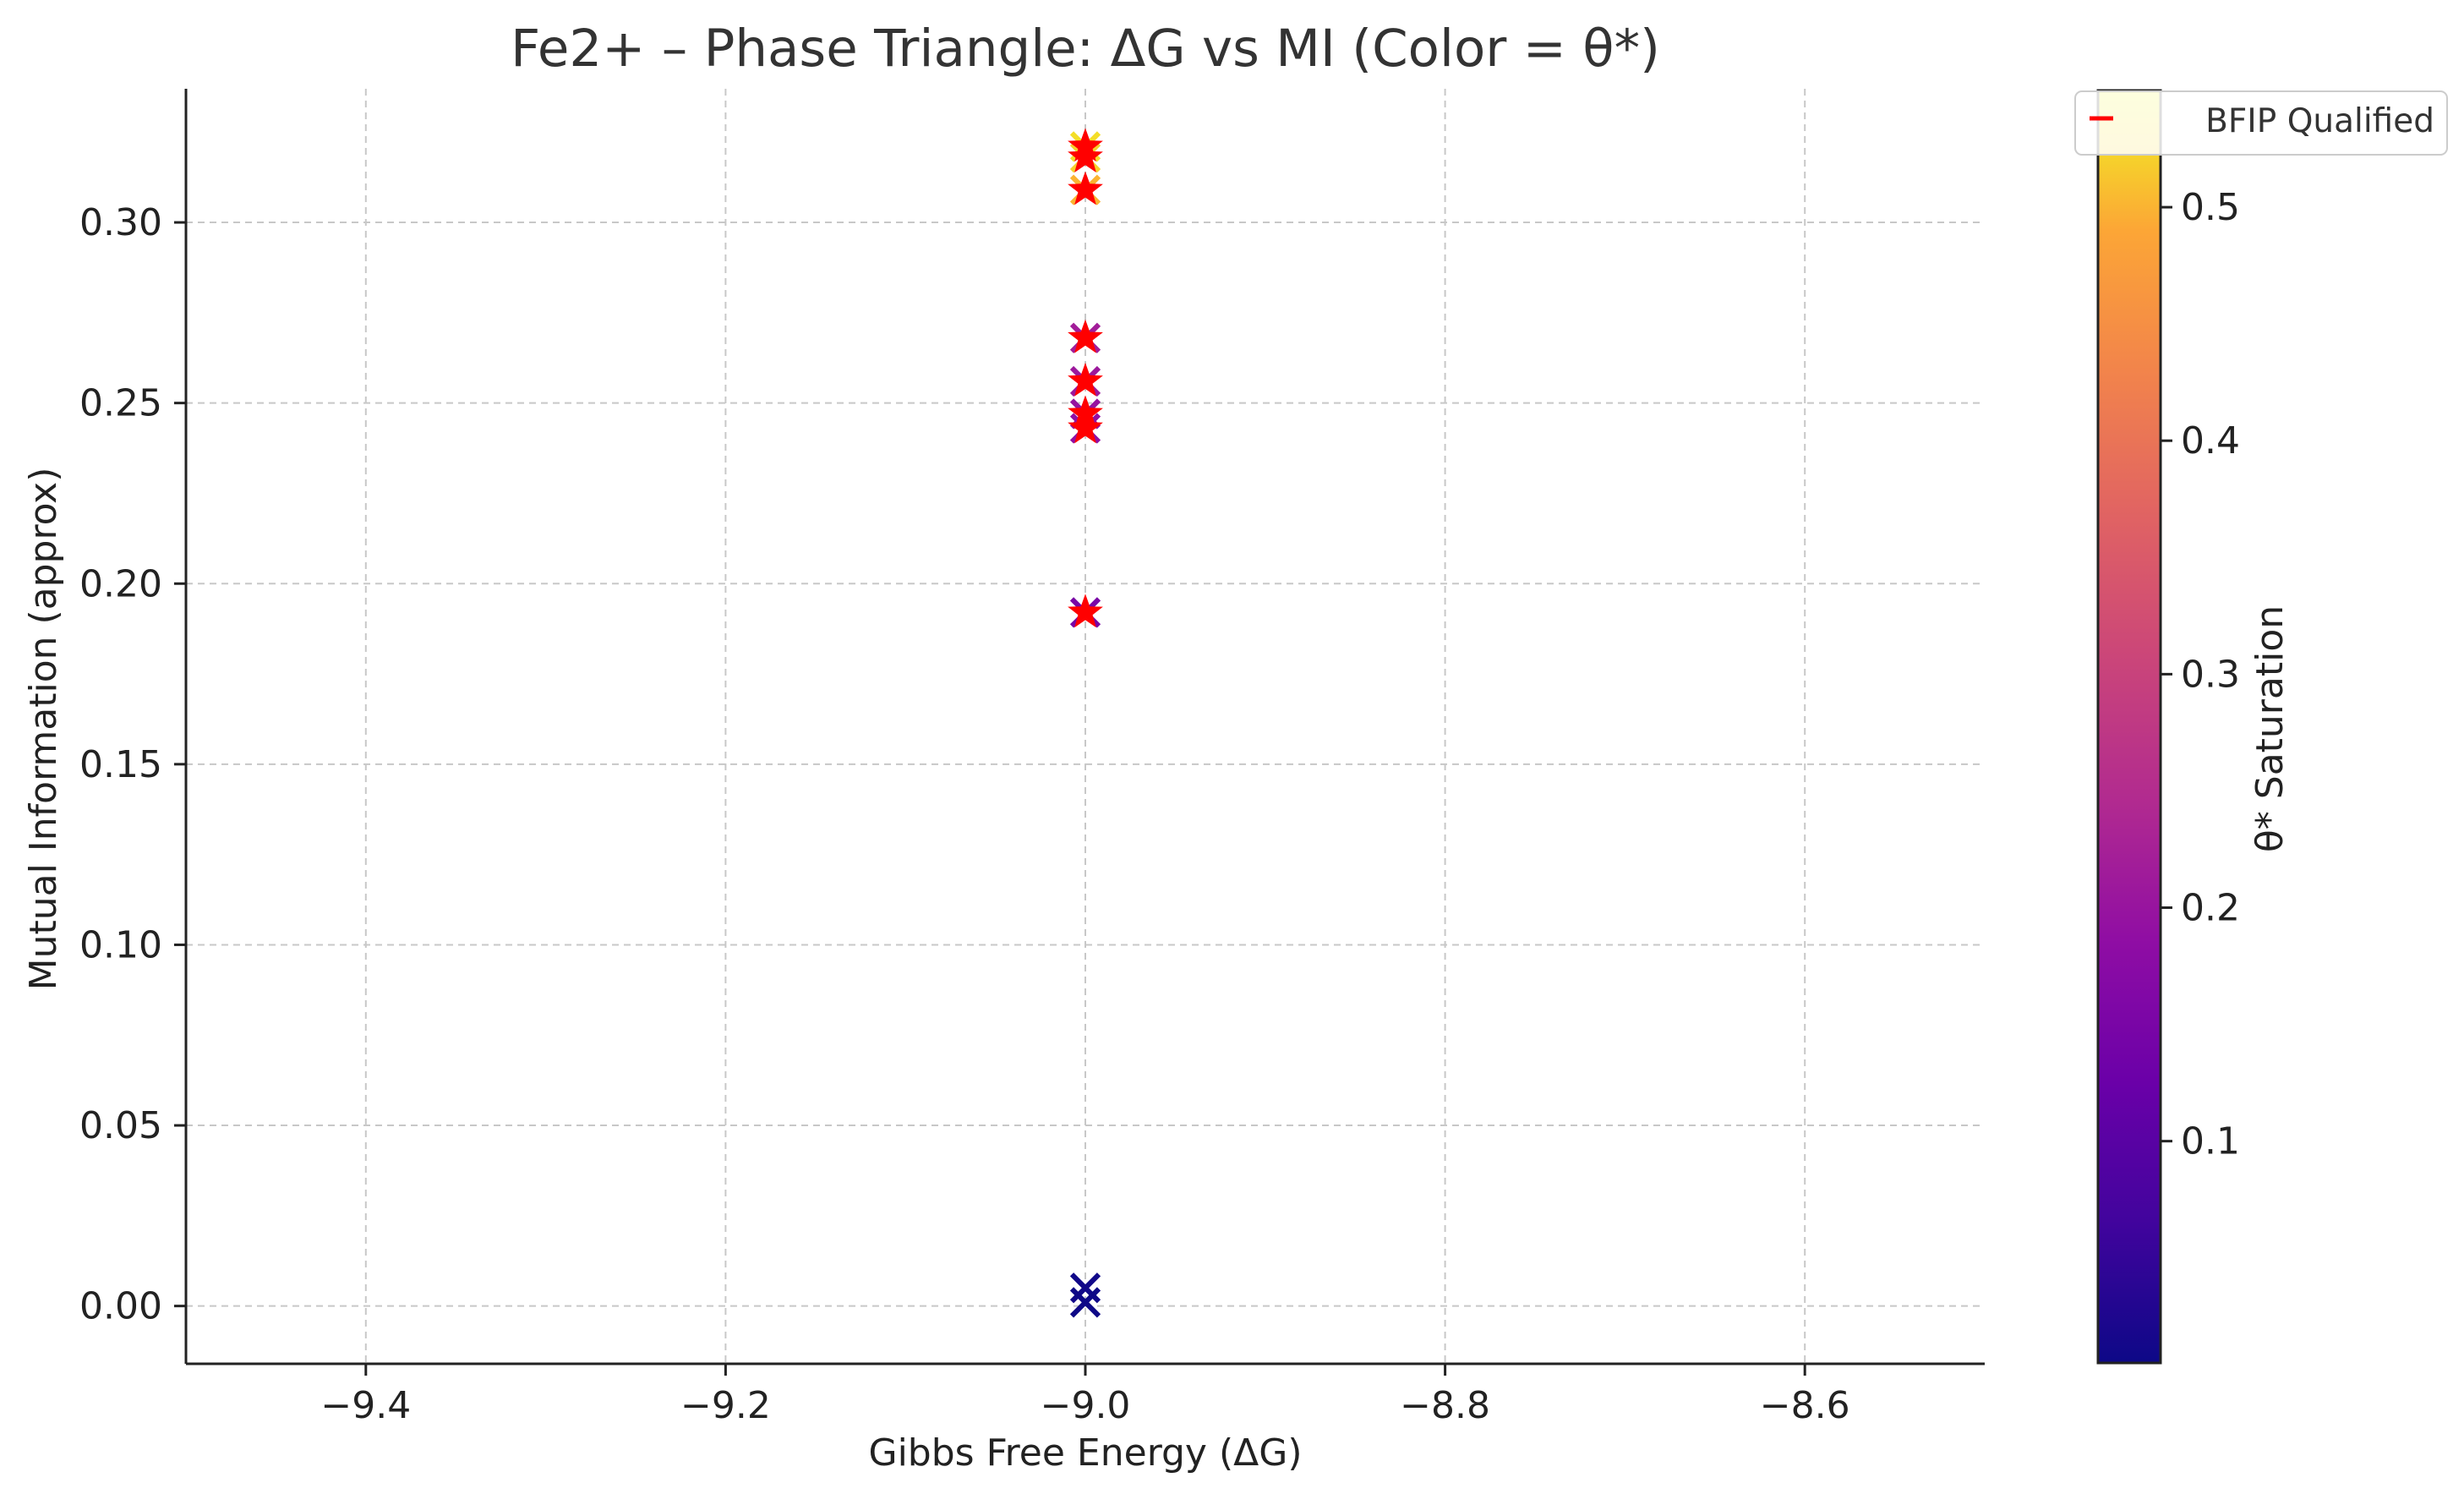 This screenshot has width=2464, height=1494. I want to click on scatter-x-markers, so click(1085, 724).